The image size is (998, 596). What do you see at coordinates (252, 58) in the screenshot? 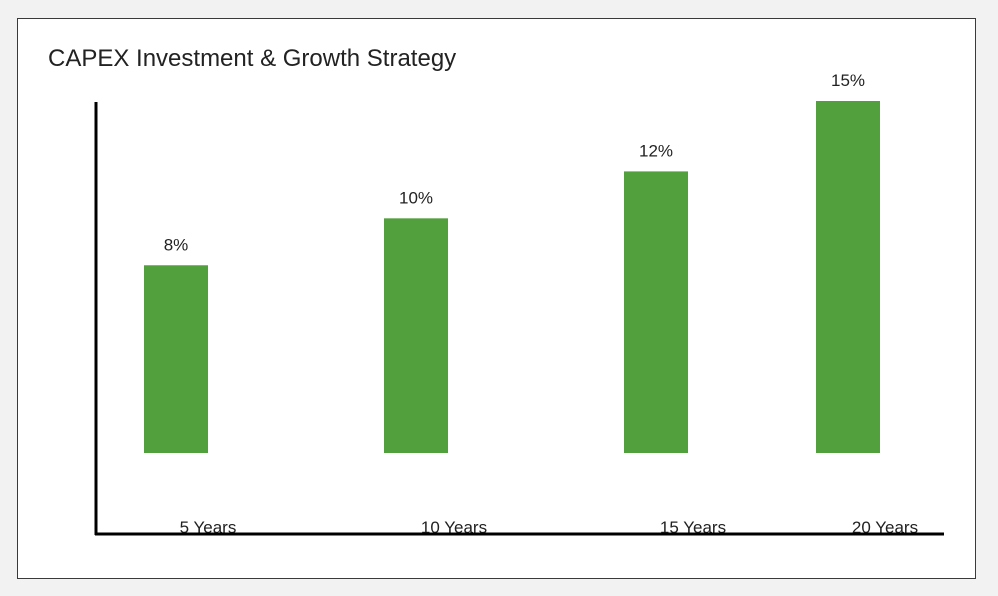
I see `chart-title: CAPEX Investment & Growth Strategy` at bounding box center [252, 58].